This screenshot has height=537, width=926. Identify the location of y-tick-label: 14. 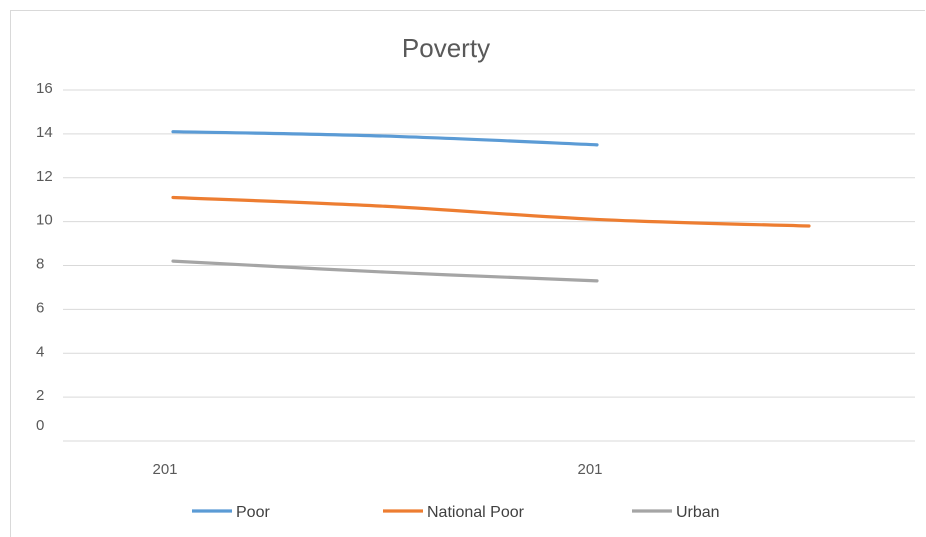
(44, 132).